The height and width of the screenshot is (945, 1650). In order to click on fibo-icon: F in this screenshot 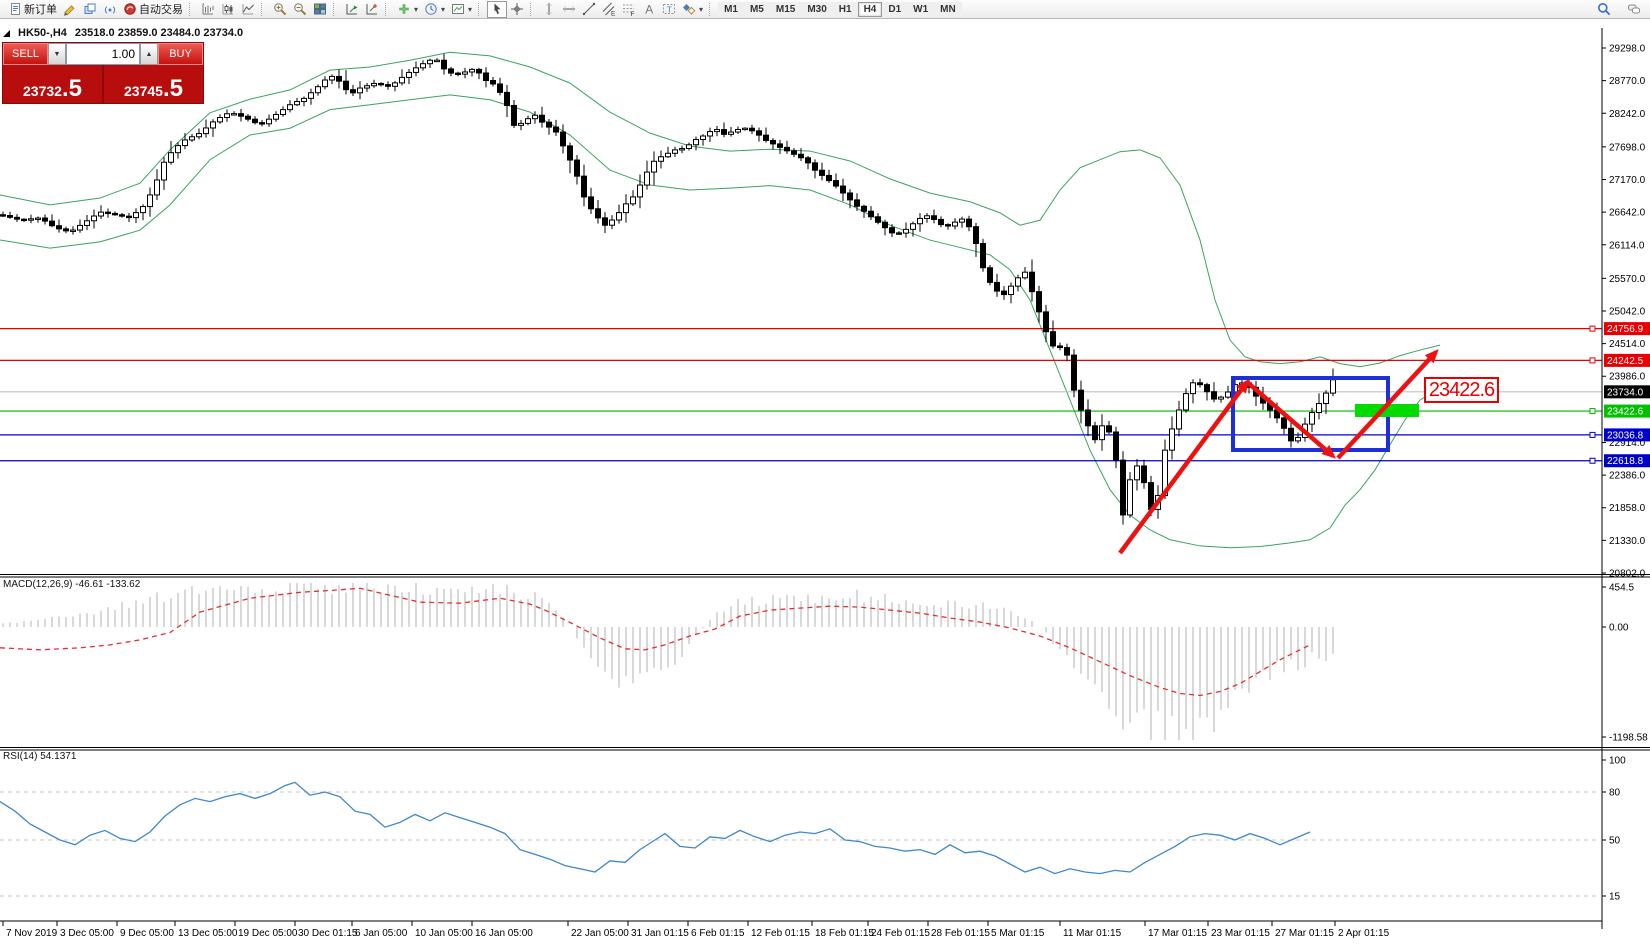, I will do `click(629, 9)`.